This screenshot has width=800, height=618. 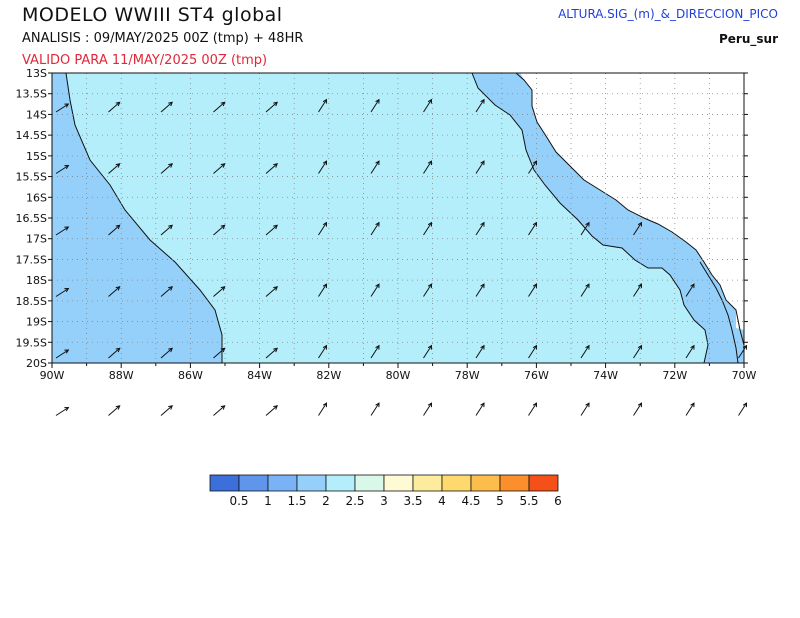 I want to click on lat-label: 13.5S, so click(x=31, y=94).